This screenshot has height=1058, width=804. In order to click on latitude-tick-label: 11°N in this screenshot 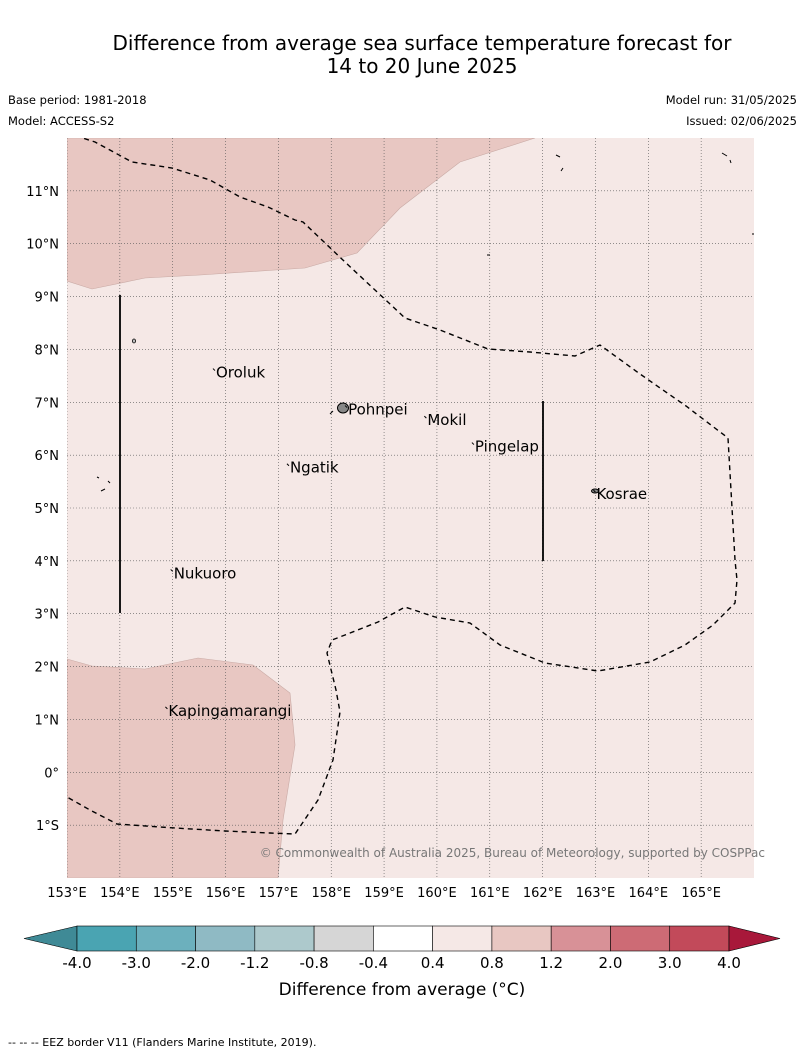, I will do `click(42, 192)`.